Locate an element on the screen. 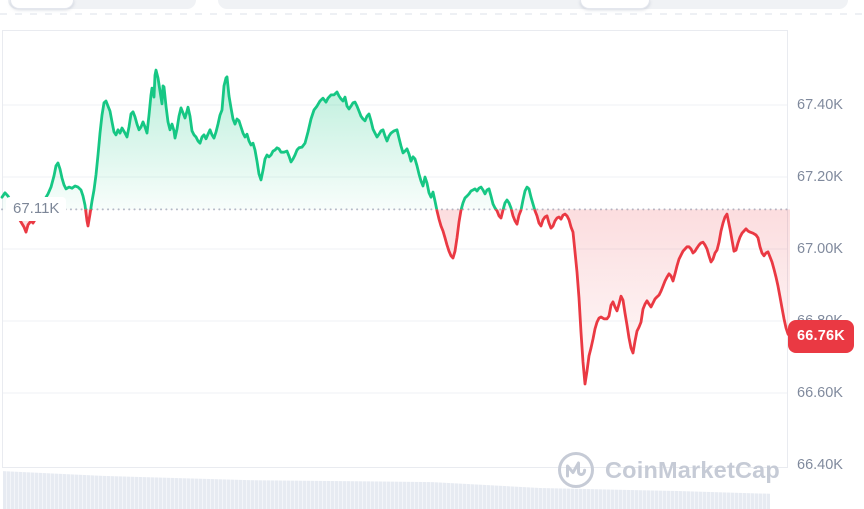 This screenshot has height=509, width=864. y-axis-label: 66.40K is located at coordinates (820, 465).